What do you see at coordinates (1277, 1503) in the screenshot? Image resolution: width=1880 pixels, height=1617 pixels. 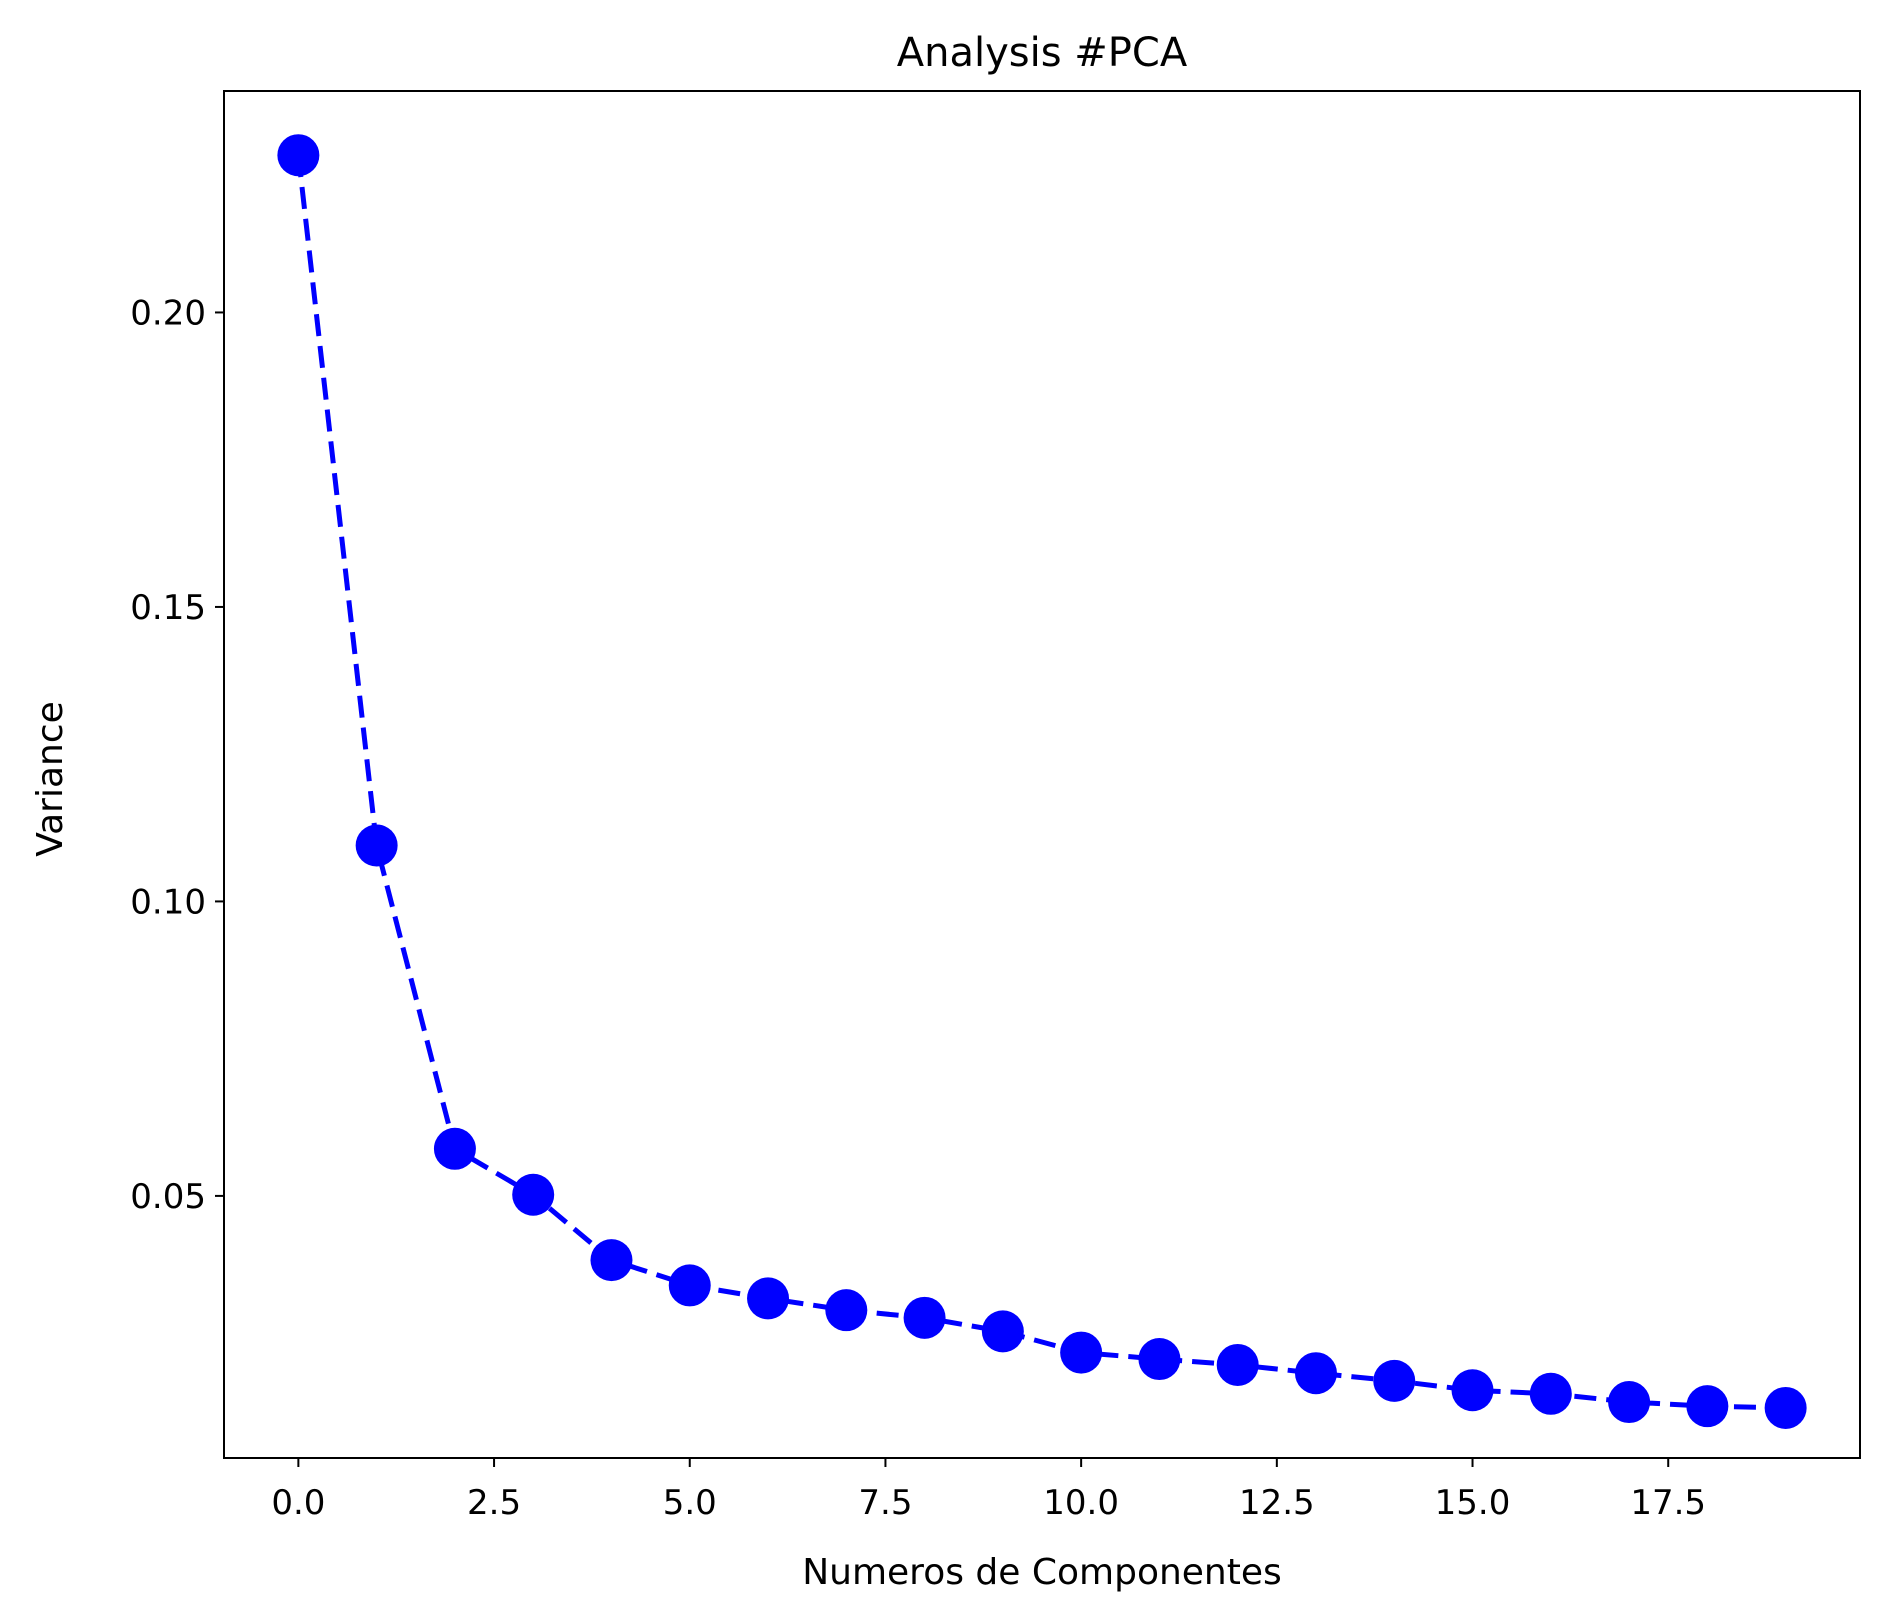 I see `x-tick-label: 12.5` at bounding box center [1277, 1503].